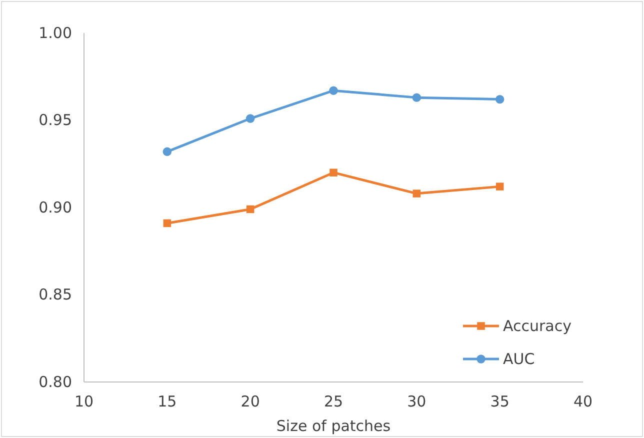 The height and width of the screenshot is (438, 644). I want to click on x-tick-label: 20, so click(250, 401).